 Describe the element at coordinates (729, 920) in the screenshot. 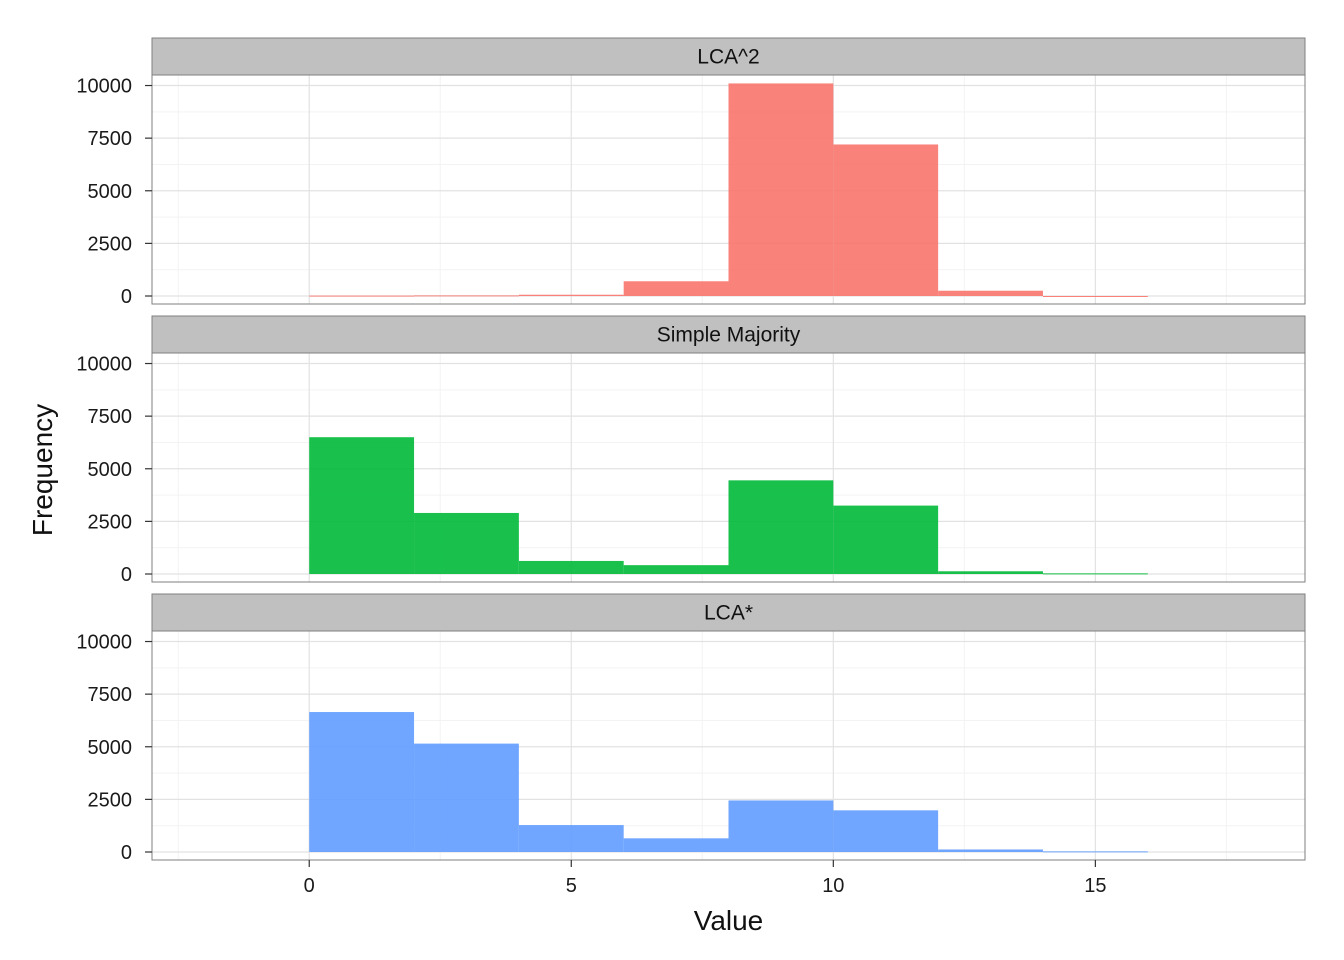

I see `x-axis-title: Value` at that location.